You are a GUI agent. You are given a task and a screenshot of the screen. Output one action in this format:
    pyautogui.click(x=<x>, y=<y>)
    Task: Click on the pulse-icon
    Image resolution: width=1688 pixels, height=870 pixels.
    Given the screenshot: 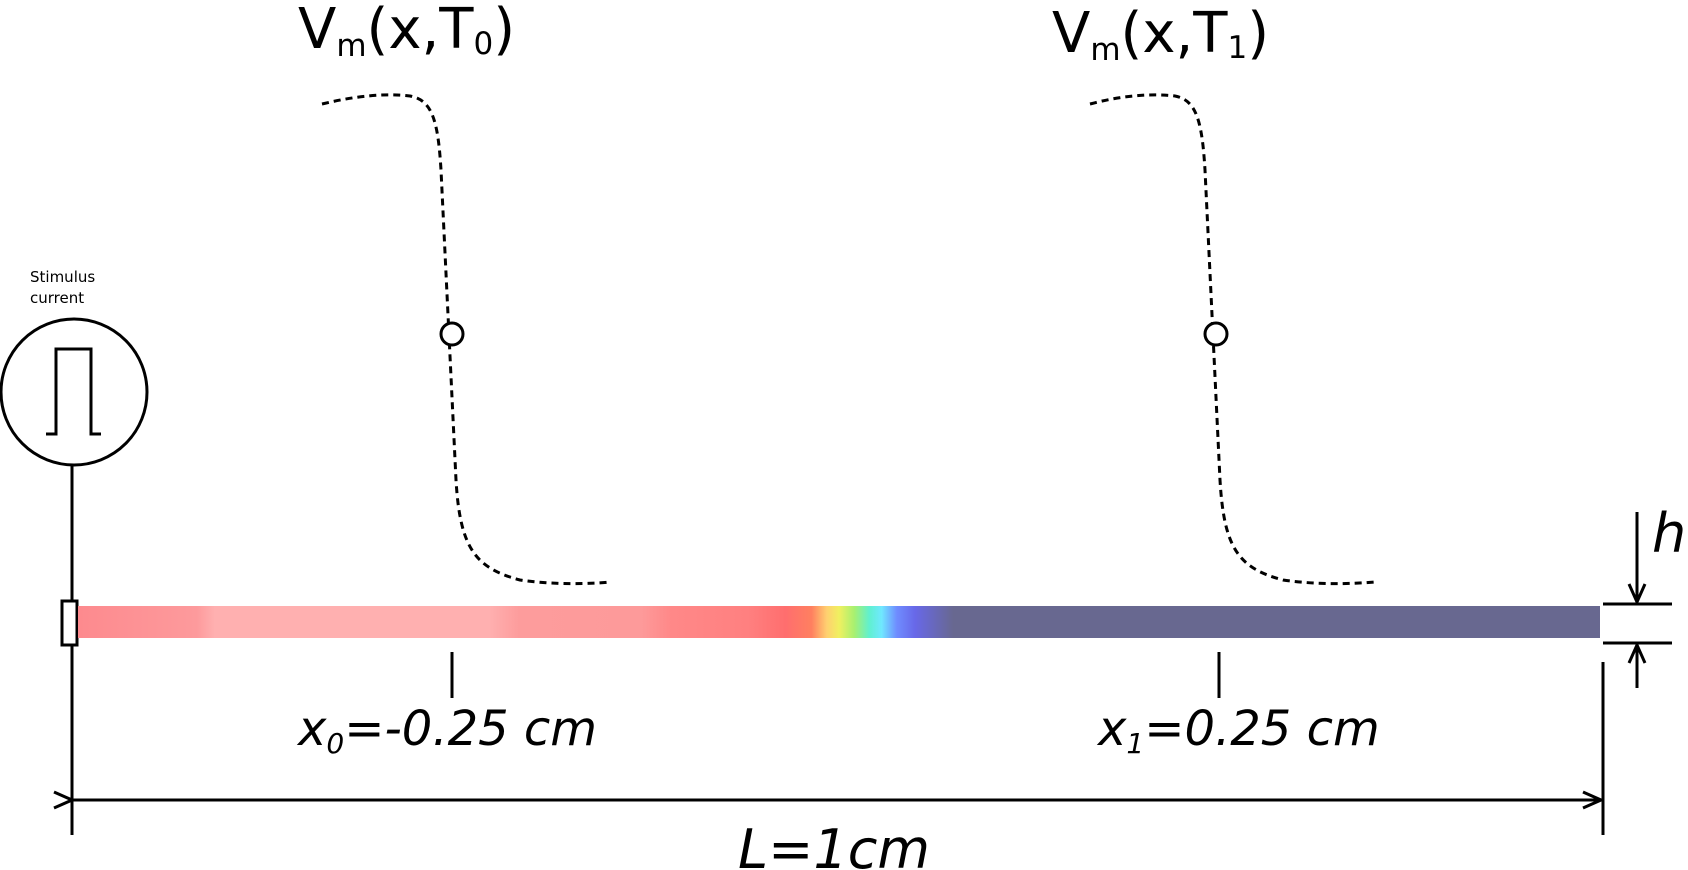 What is the action you would take?
    pyautogui.click(x=73, y=391)
    